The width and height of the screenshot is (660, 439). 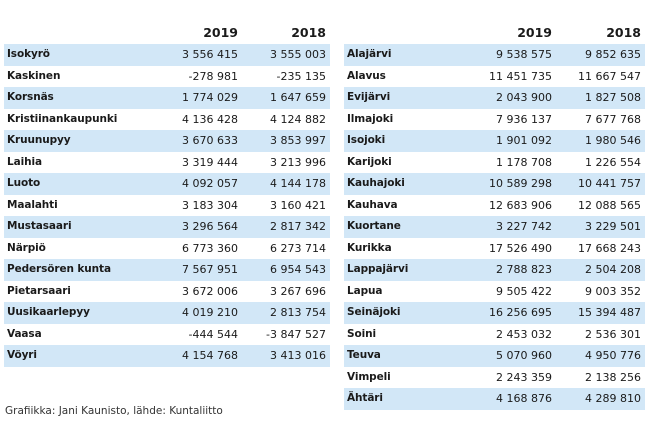 I want to click on value-2018: 4 289 810, so click(x=613, y=398).